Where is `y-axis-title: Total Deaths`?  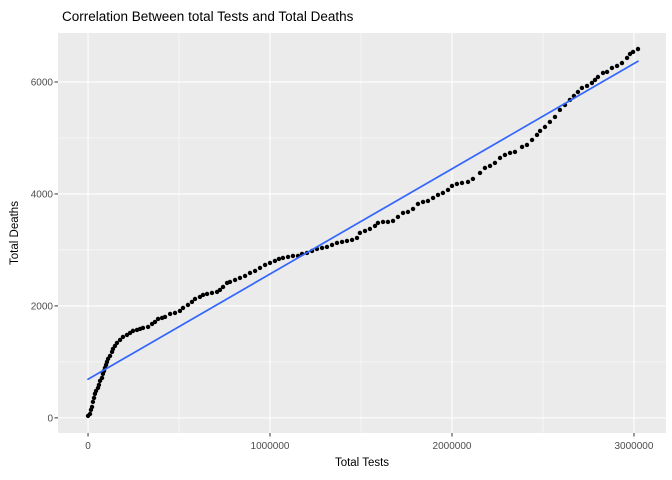
y-axis-title: Total Deaths is located at coordinates (15, 233).